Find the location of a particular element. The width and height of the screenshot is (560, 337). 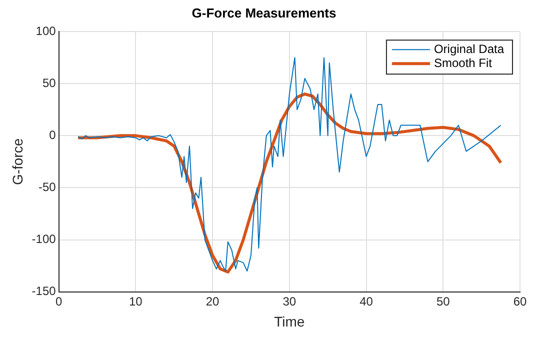

y-axis-title: G-force is located at coordinates (17, 162).